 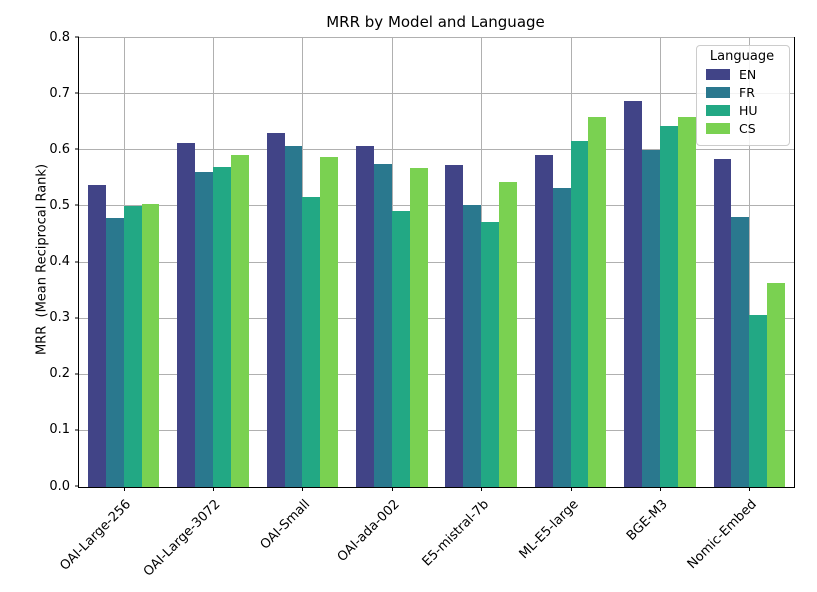 What do you see at coordinates (182, 538) in the screenshot?
I see `x-tick-label: OAI-Large-3072` at bounding box center [182, 538].